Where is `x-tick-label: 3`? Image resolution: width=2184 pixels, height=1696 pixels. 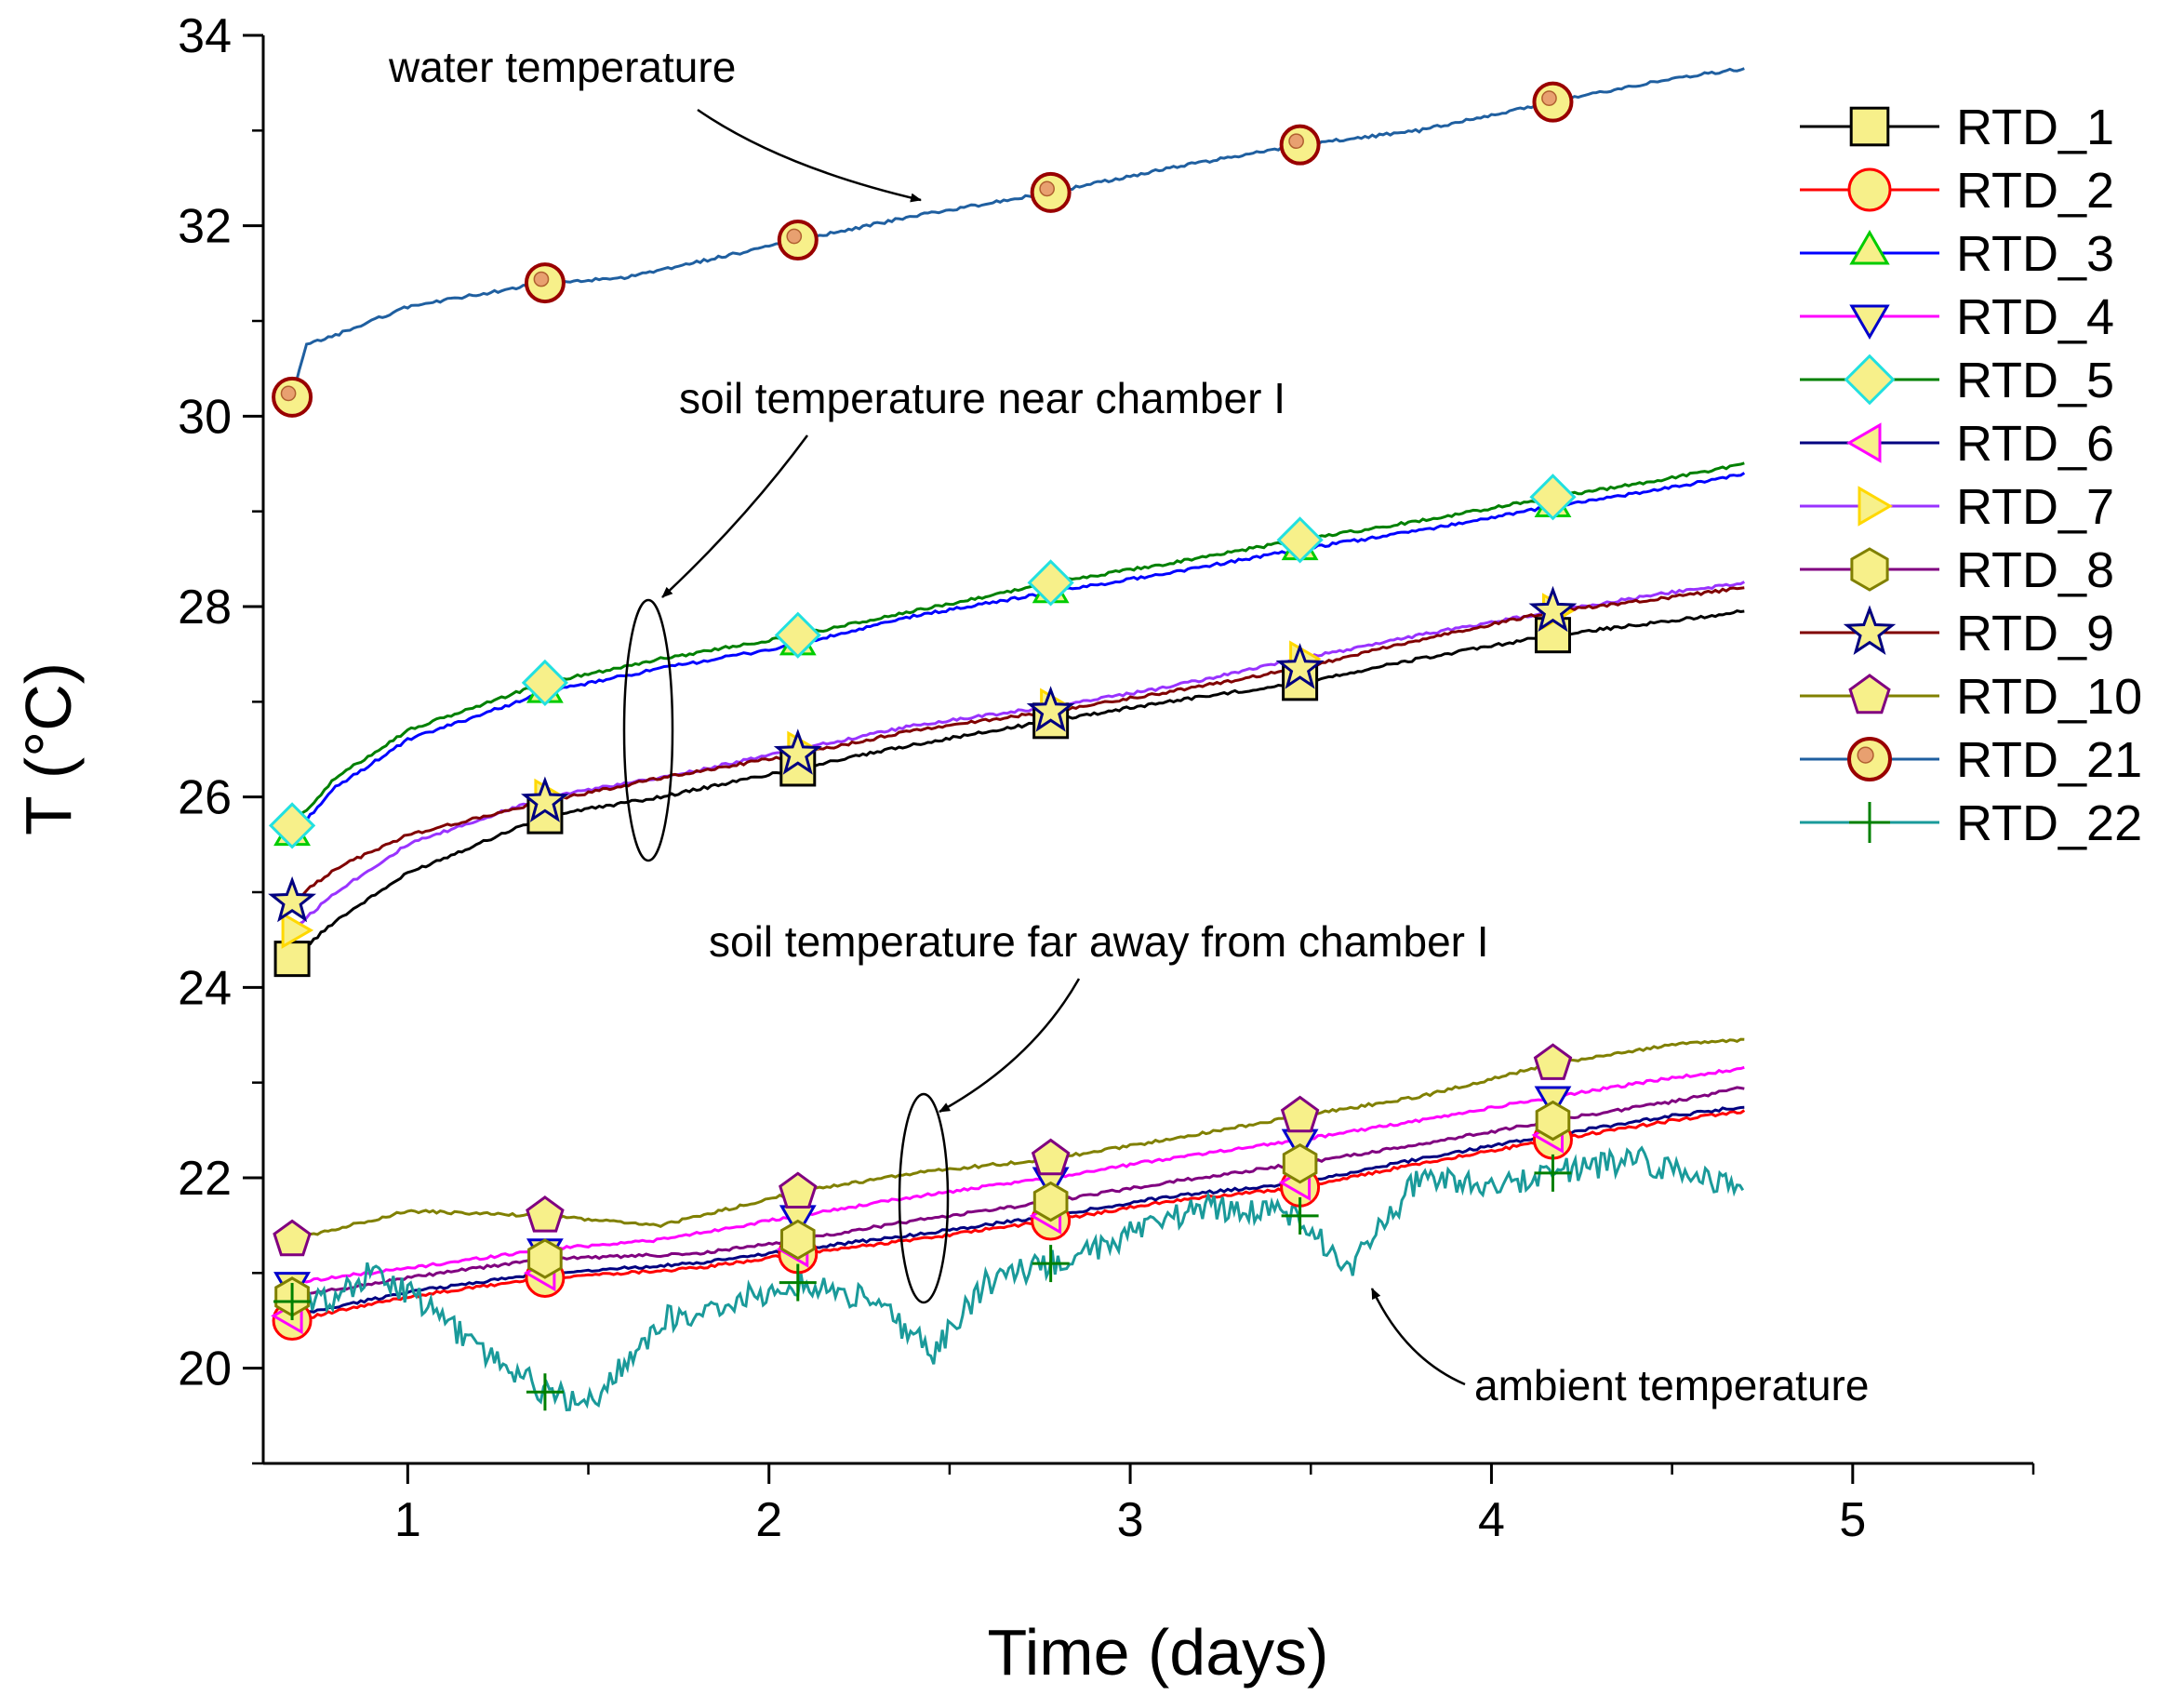
x-tick-label: 3 is located at coordinates (1130, 1520).